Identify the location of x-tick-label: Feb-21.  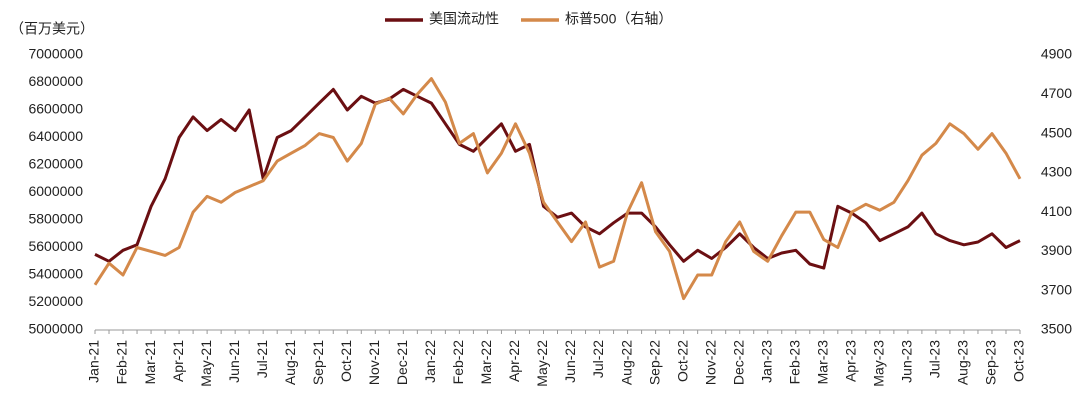
(122, 362).